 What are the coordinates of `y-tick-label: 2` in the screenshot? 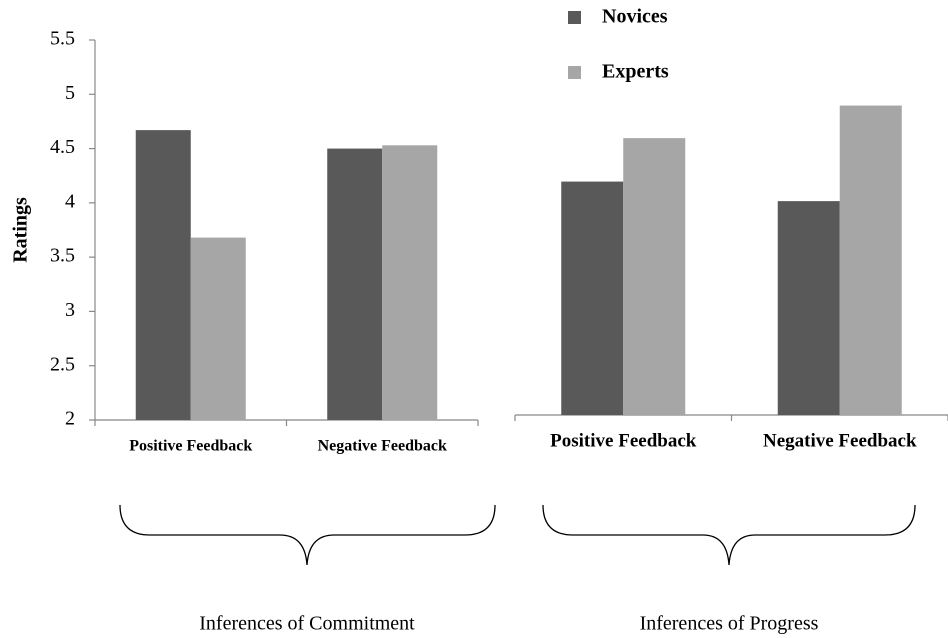 It's located at (70, 419).